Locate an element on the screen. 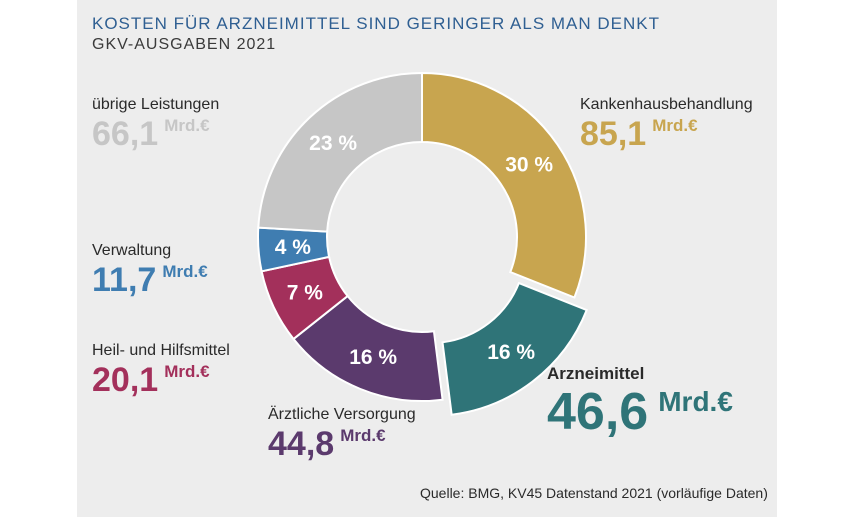  chart-subtitle: GKV-AUSGABEN 2021 is located at coordinates (184, 44).